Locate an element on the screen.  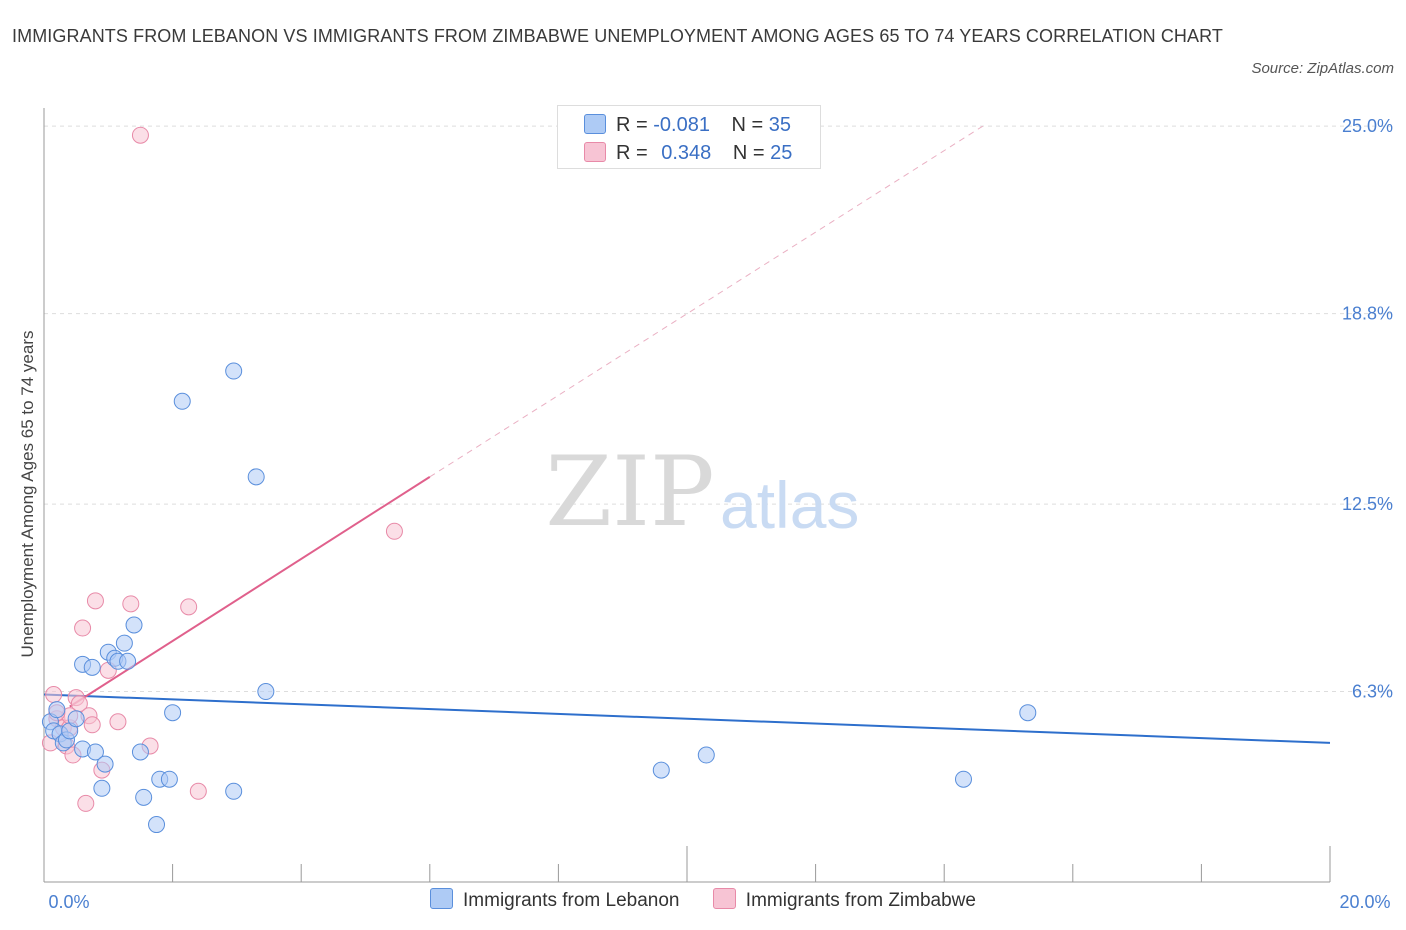
trendline-zimbabwe-extension is located at coordinates (706, 301).